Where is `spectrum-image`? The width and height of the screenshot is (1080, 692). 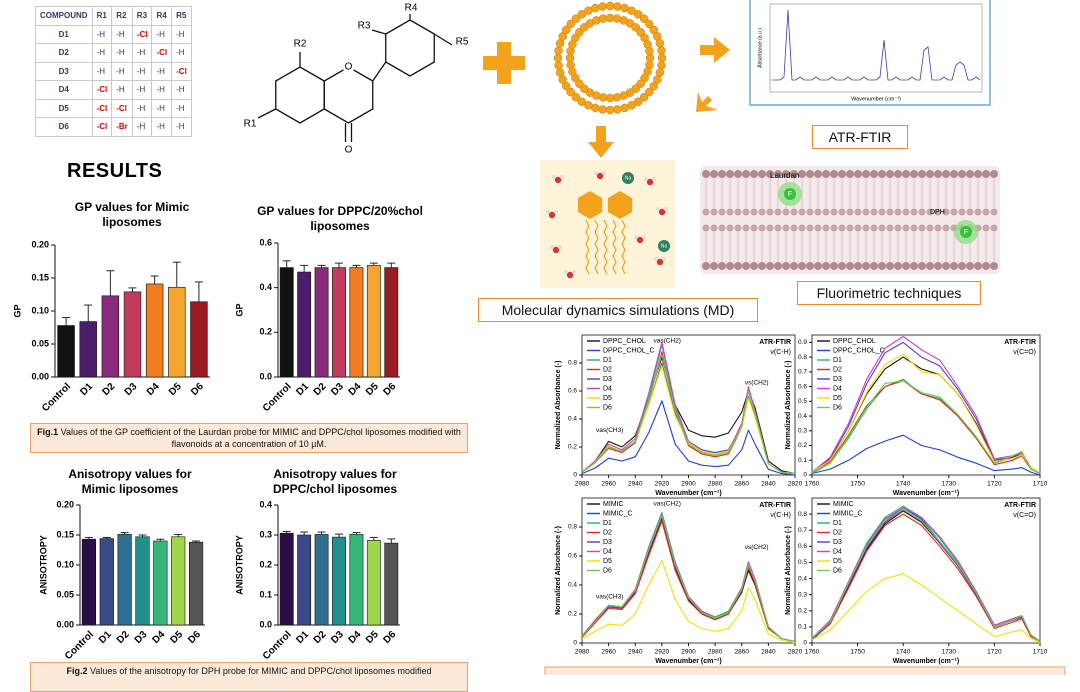 spectrum-image is located at coordinates (870, 53).